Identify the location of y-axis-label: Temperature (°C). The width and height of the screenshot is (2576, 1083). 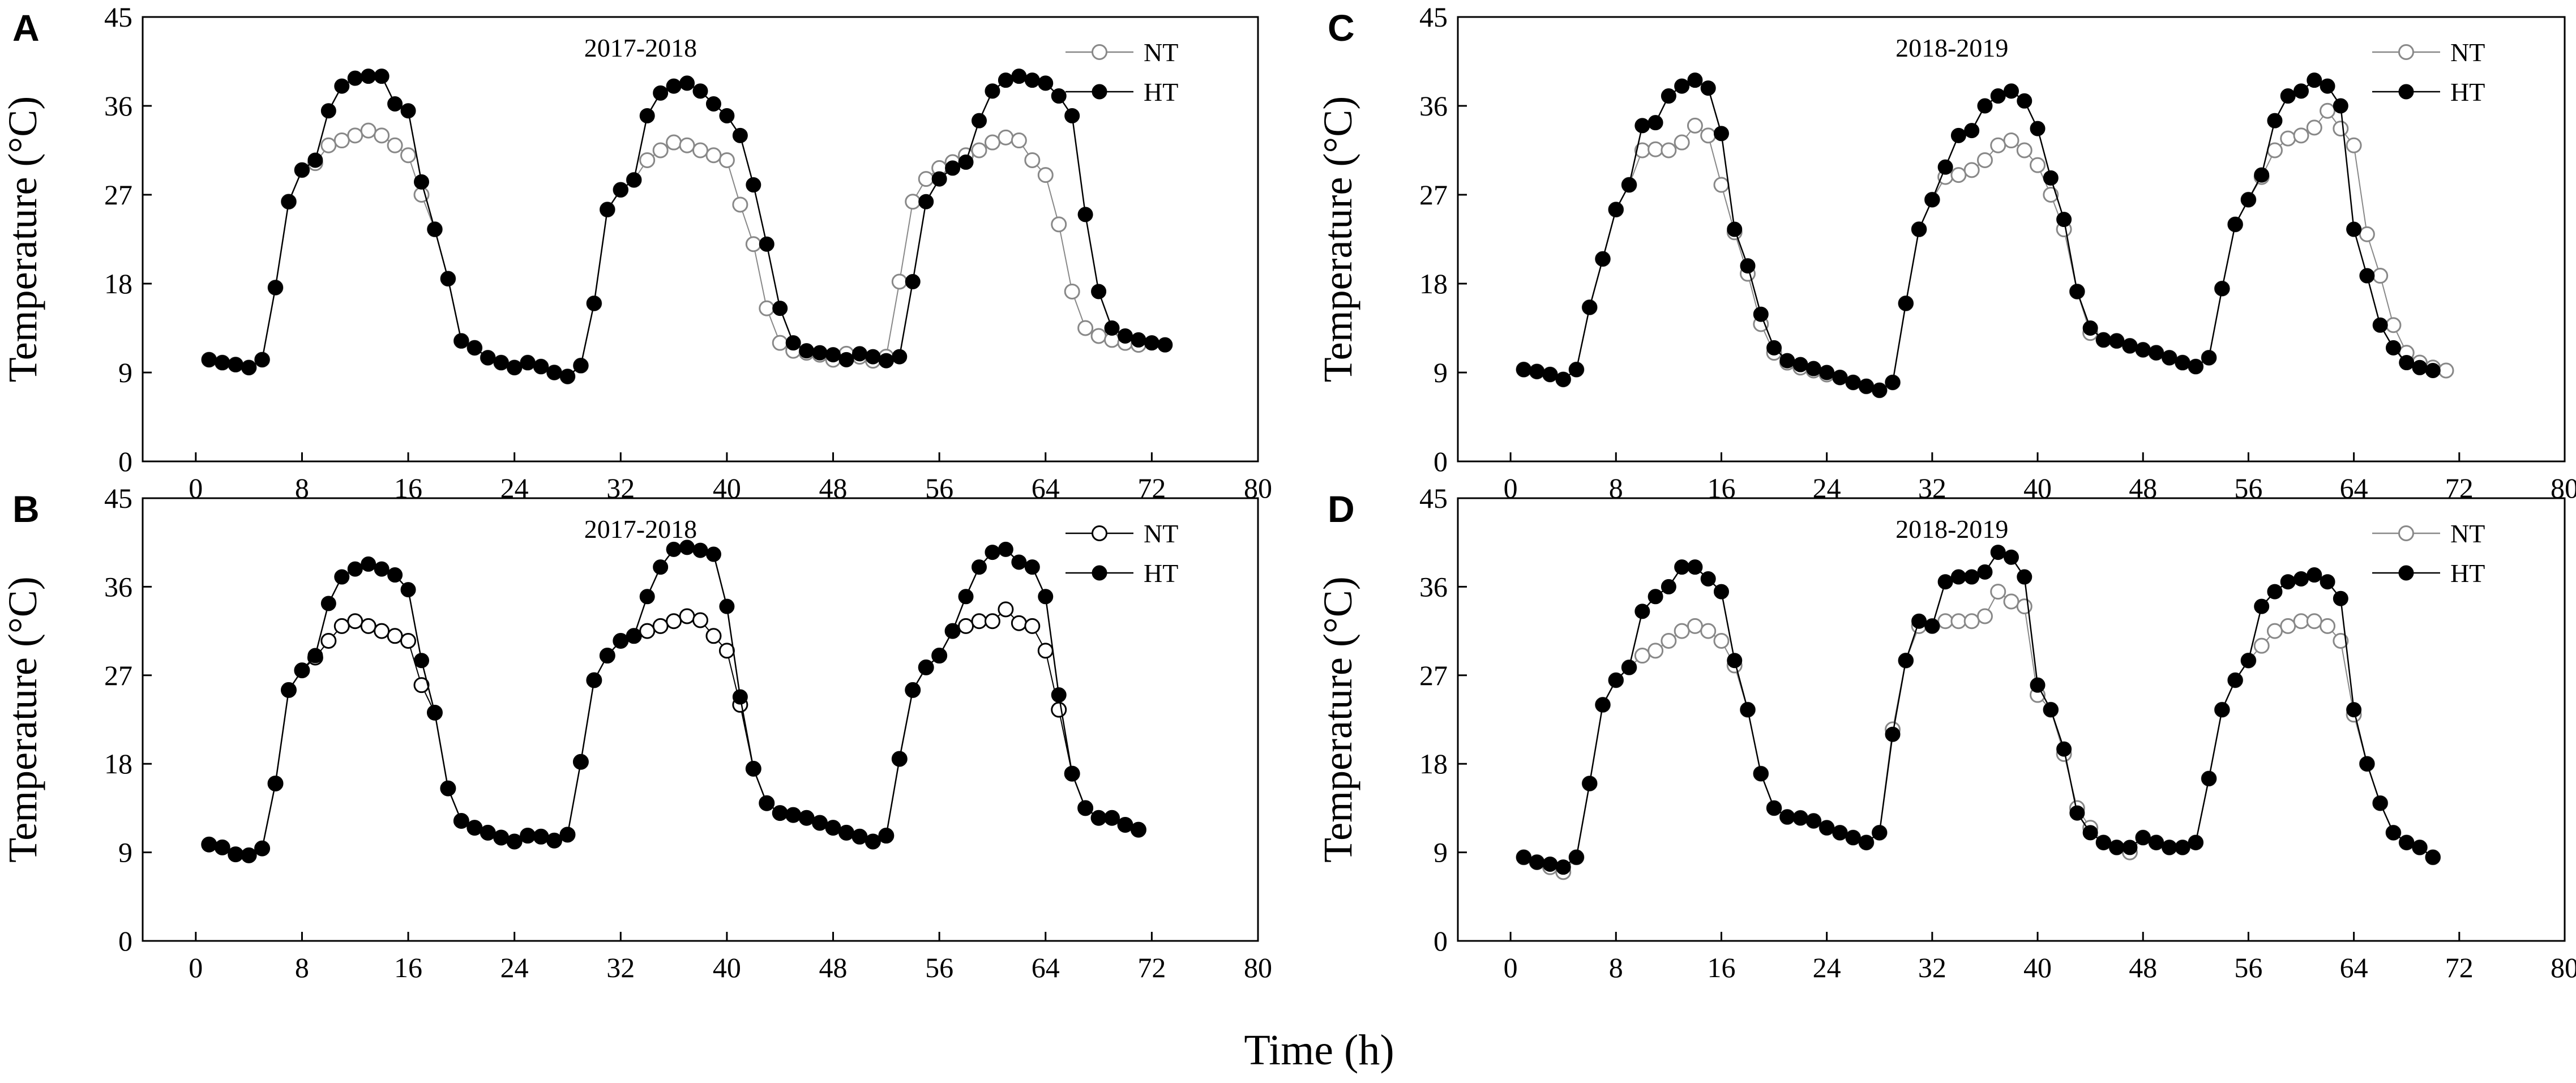
(22, 720).